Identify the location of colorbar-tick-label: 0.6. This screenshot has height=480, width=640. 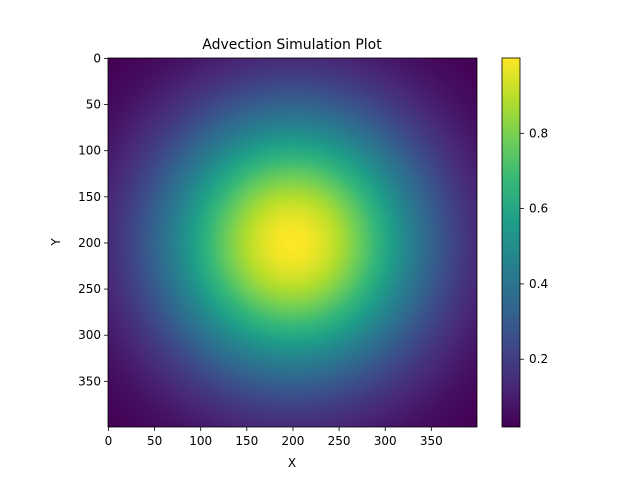
(538, 209).